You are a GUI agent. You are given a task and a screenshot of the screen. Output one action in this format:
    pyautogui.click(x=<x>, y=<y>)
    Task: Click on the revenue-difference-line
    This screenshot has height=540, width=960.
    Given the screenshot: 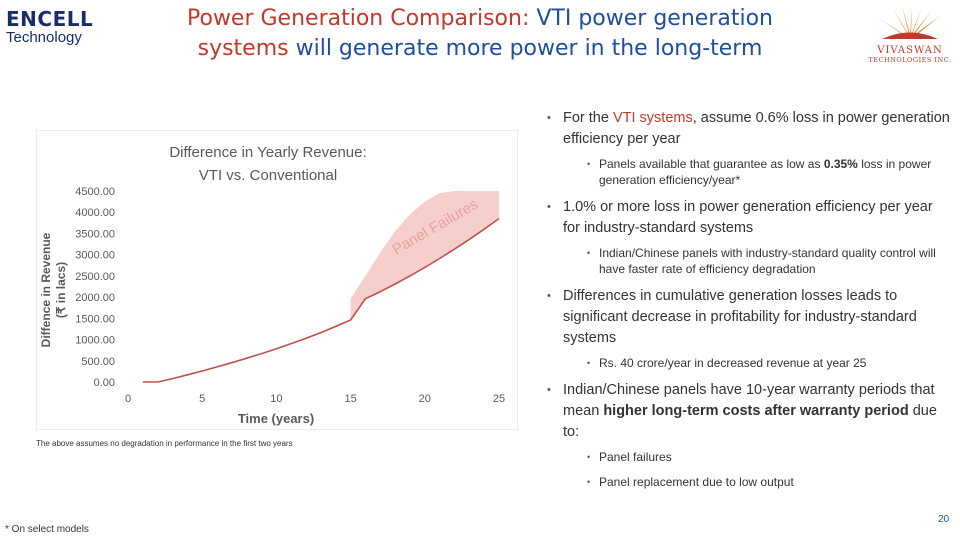 What is the action you would take?
    pyautogui.click(x=321, y=300)
    